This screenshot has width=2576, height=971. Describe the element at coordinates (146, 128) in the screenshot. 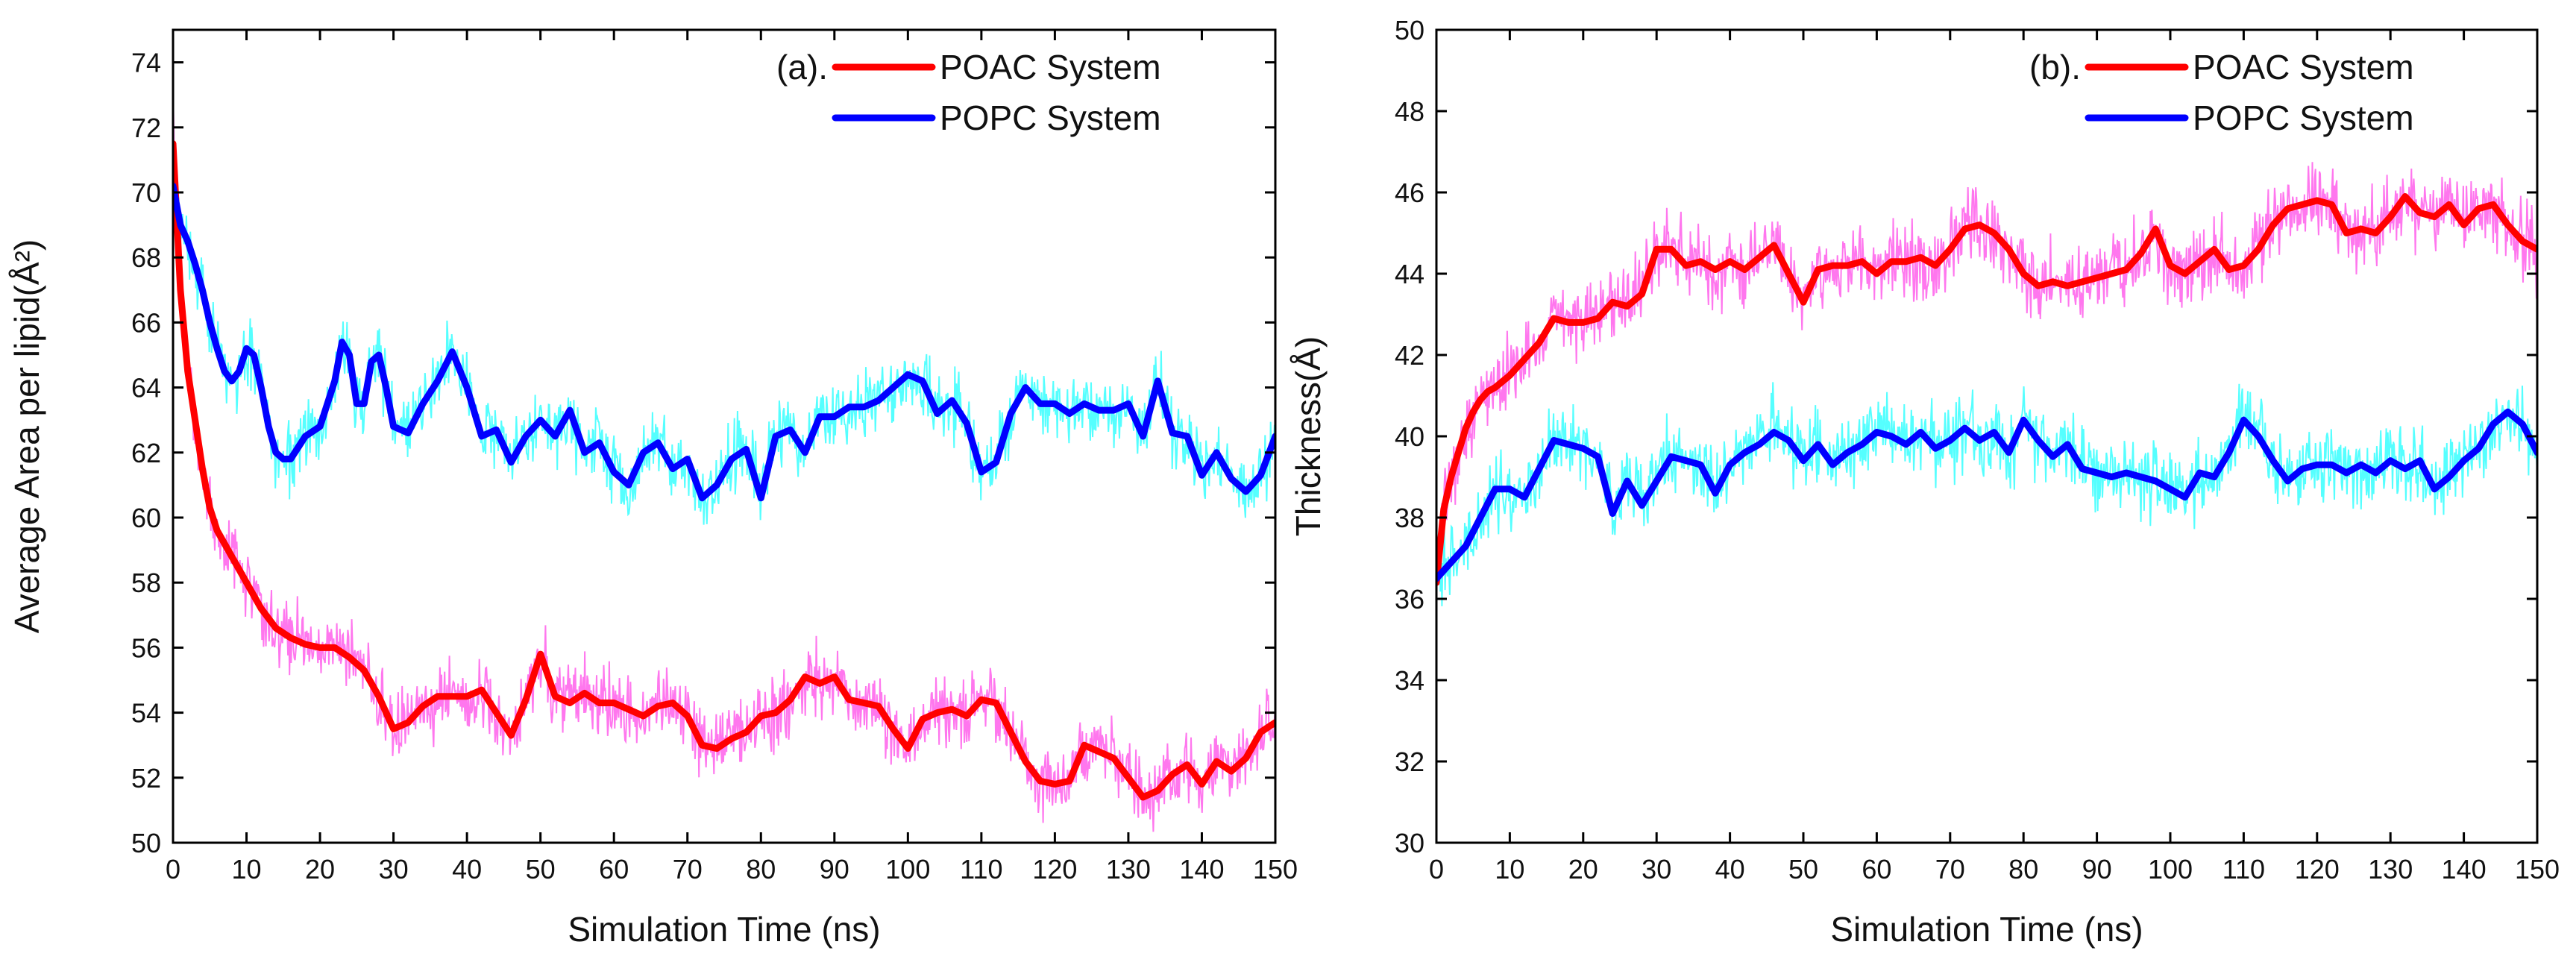

I see `y-tick-label-a-72: 72` at that location.